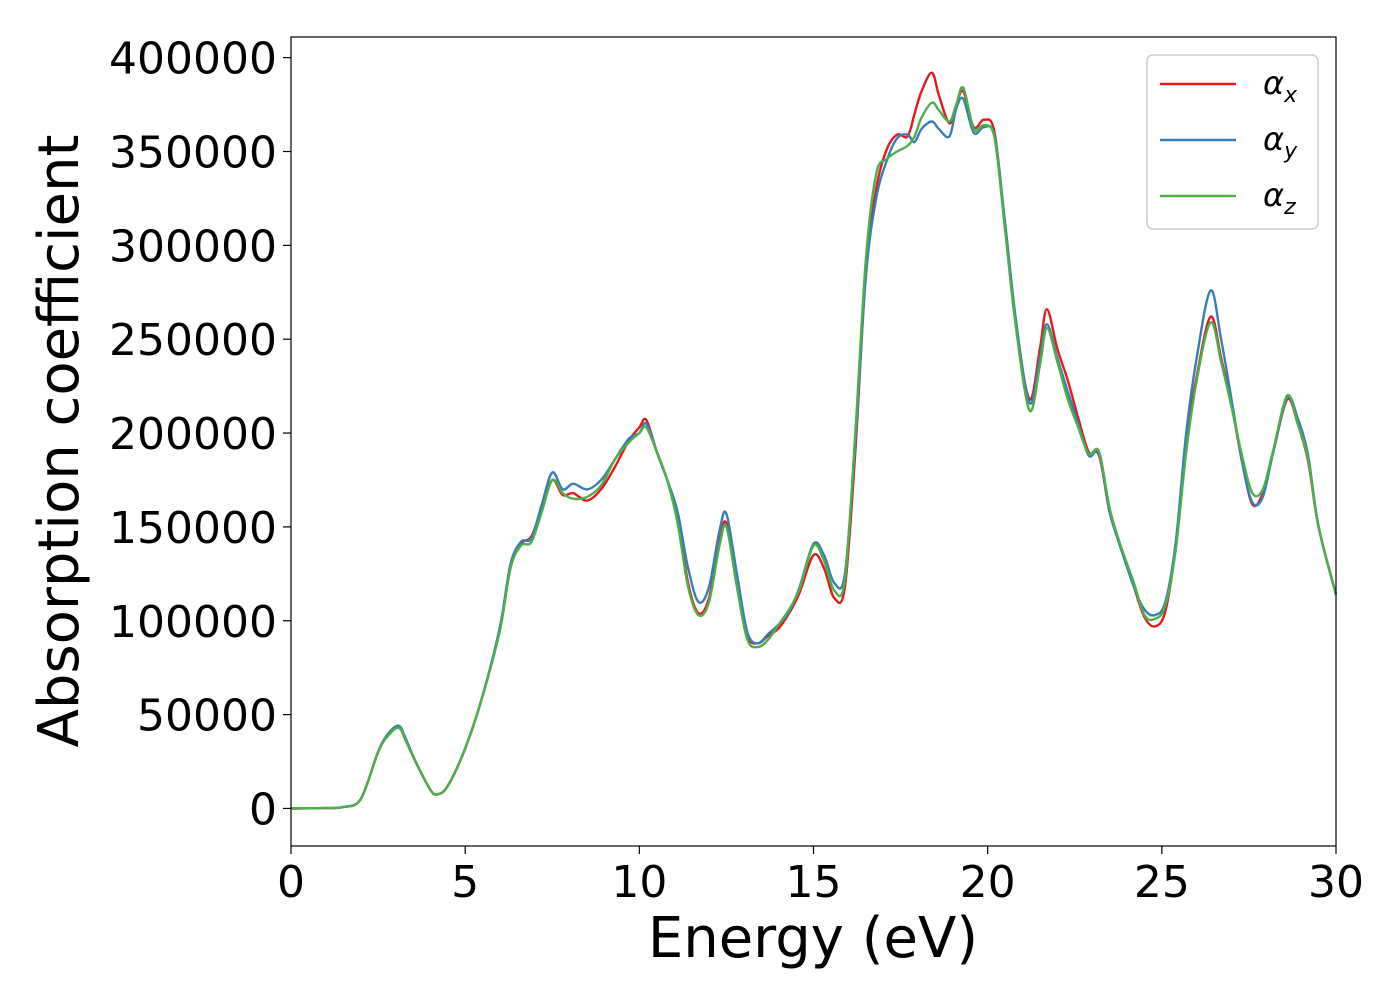 This screenshot has width=1400, height=1000. I want to click on x-axis: 0 5 10 15 20 25 30, so click(820, 877).